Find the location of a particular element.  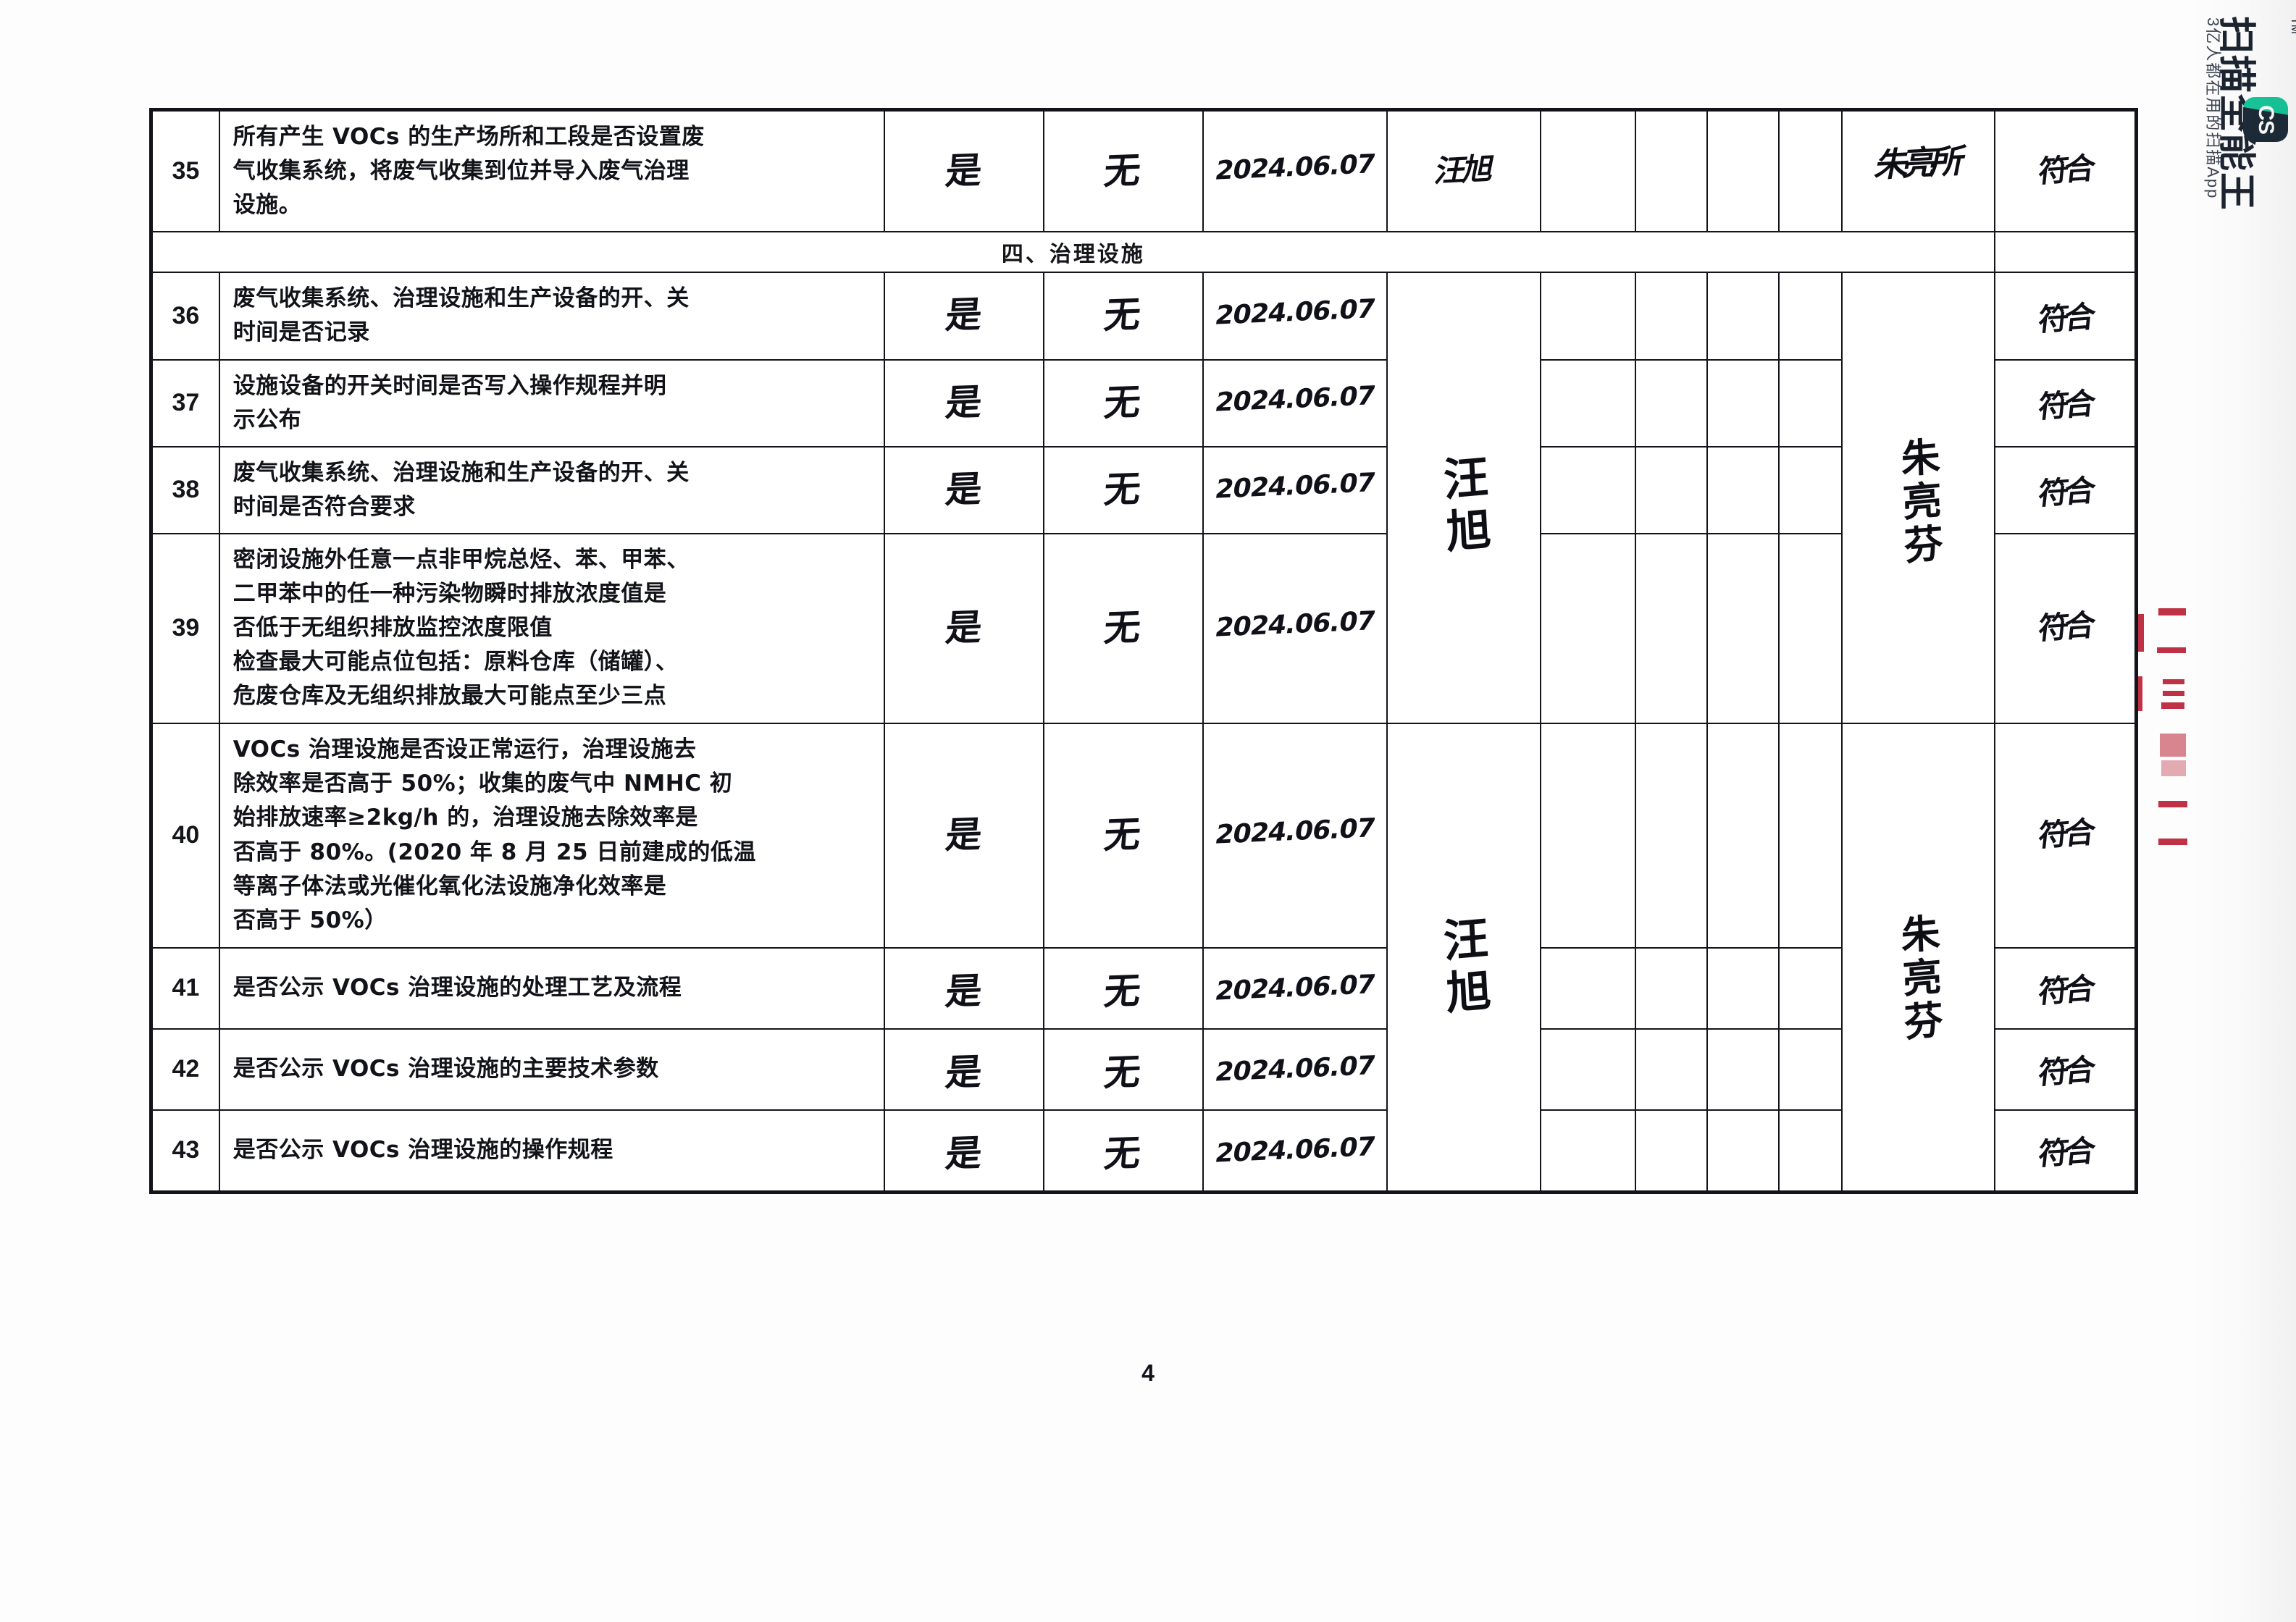

section-header-row: 四、治理设施 is located at coordinates (1144, 252).